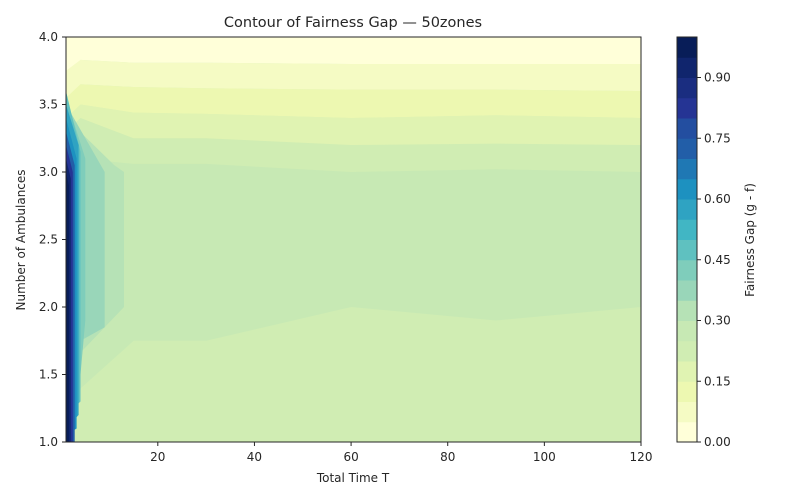  I want to click on y-tick-label: 1.0, so click(48, 442).